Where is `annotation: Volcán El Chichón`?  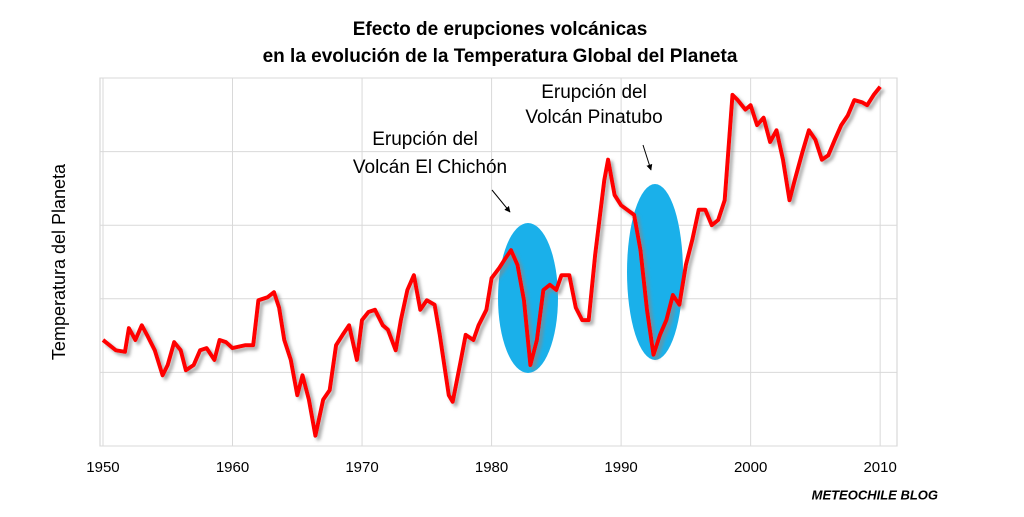 annotation: Volcán El Chichón is located at coordinates (430, 167).